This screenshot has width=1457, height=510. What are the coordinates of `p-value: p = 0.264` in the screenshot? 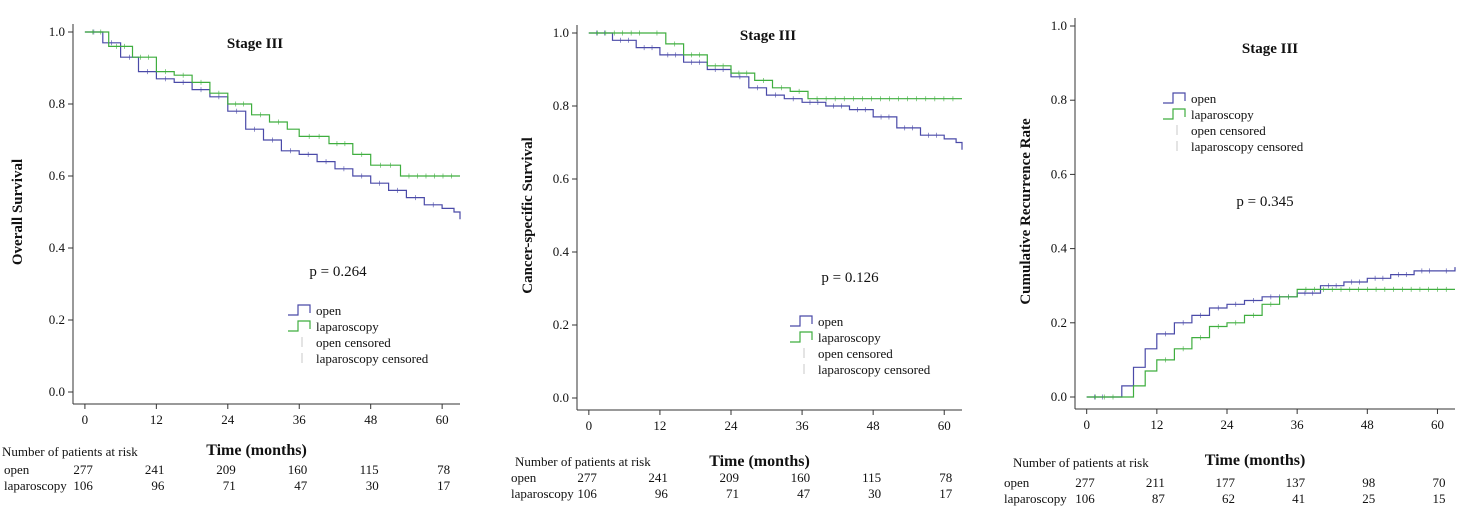 It's located at (338, 272).